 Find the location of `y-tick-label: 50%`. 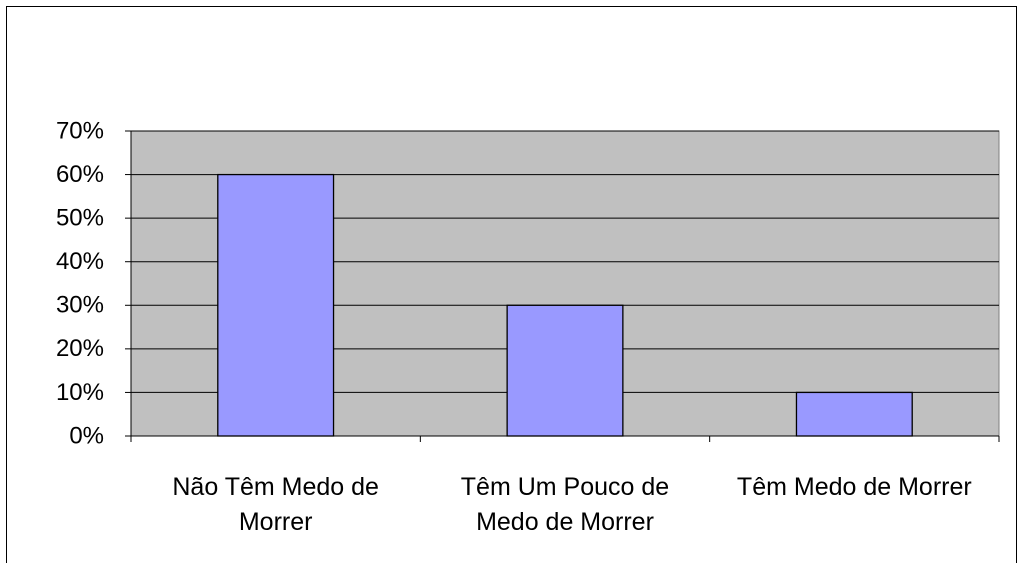

y-tick-label: 50% is located at coordinates (80, 217).